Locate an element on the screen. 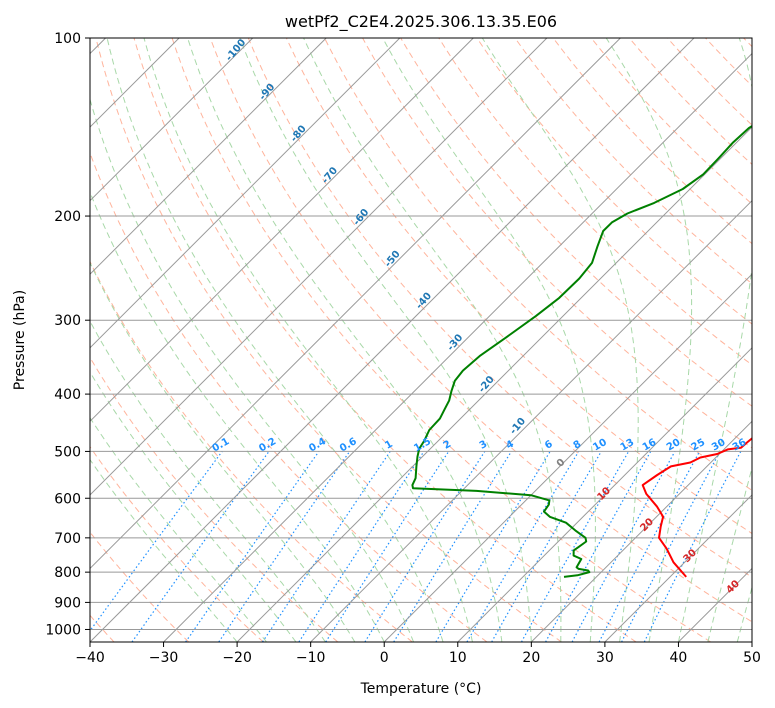 The image size is (775, 708). mixing-ratio-label: 6 is located at coordinates (549, 445).